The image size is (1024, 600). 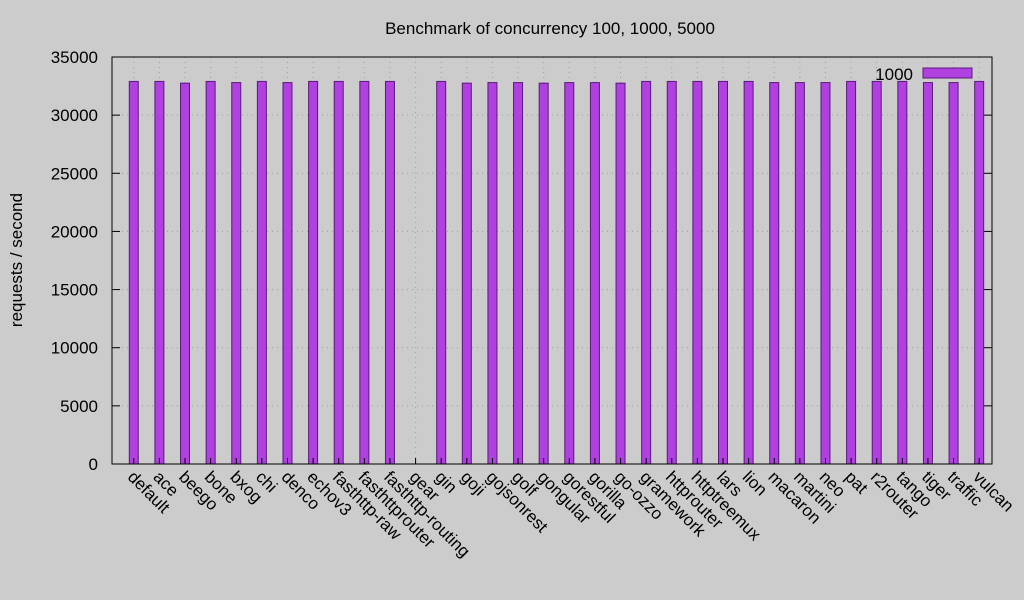 I want to click on legend: 1000, so click(x=924, y=74).